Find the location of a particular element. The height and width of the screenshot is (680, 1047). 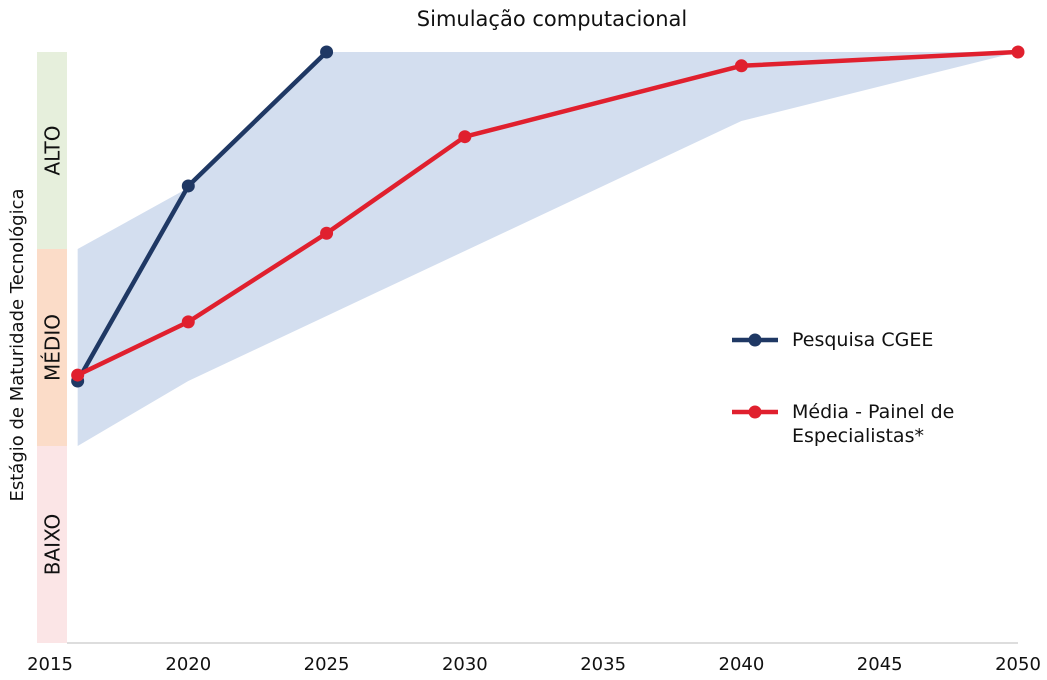

x-tick-label: 2050 is located at coordinates (1018, 664).